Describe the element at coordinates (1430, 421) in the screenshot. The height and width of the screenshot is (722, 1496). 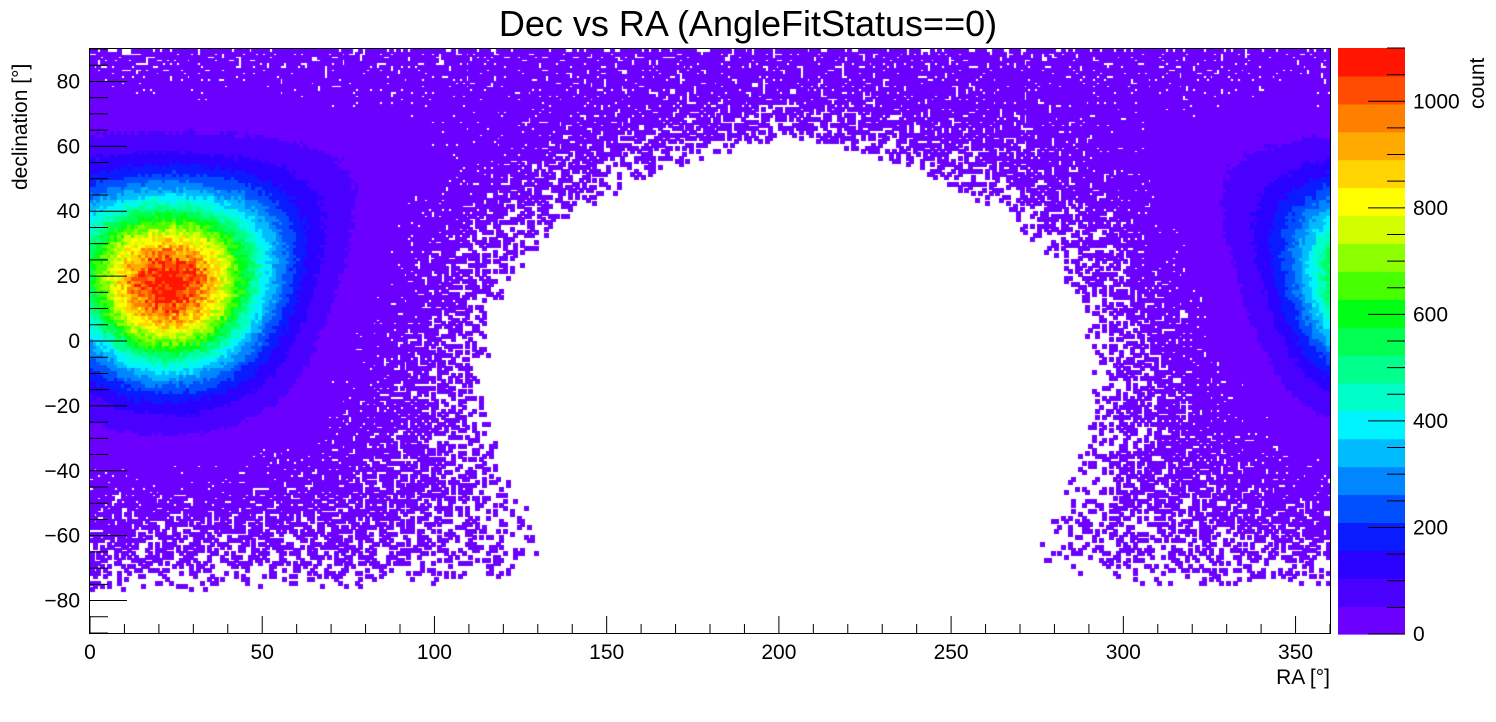
I see `z-tick-label: 400` at that location.